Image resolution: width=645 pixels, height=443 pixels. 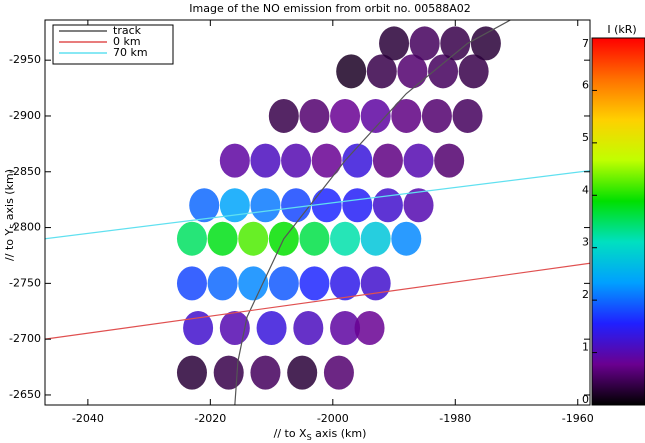 I want to click on colorbar-title: I (kR), so click(x=621, y=29).